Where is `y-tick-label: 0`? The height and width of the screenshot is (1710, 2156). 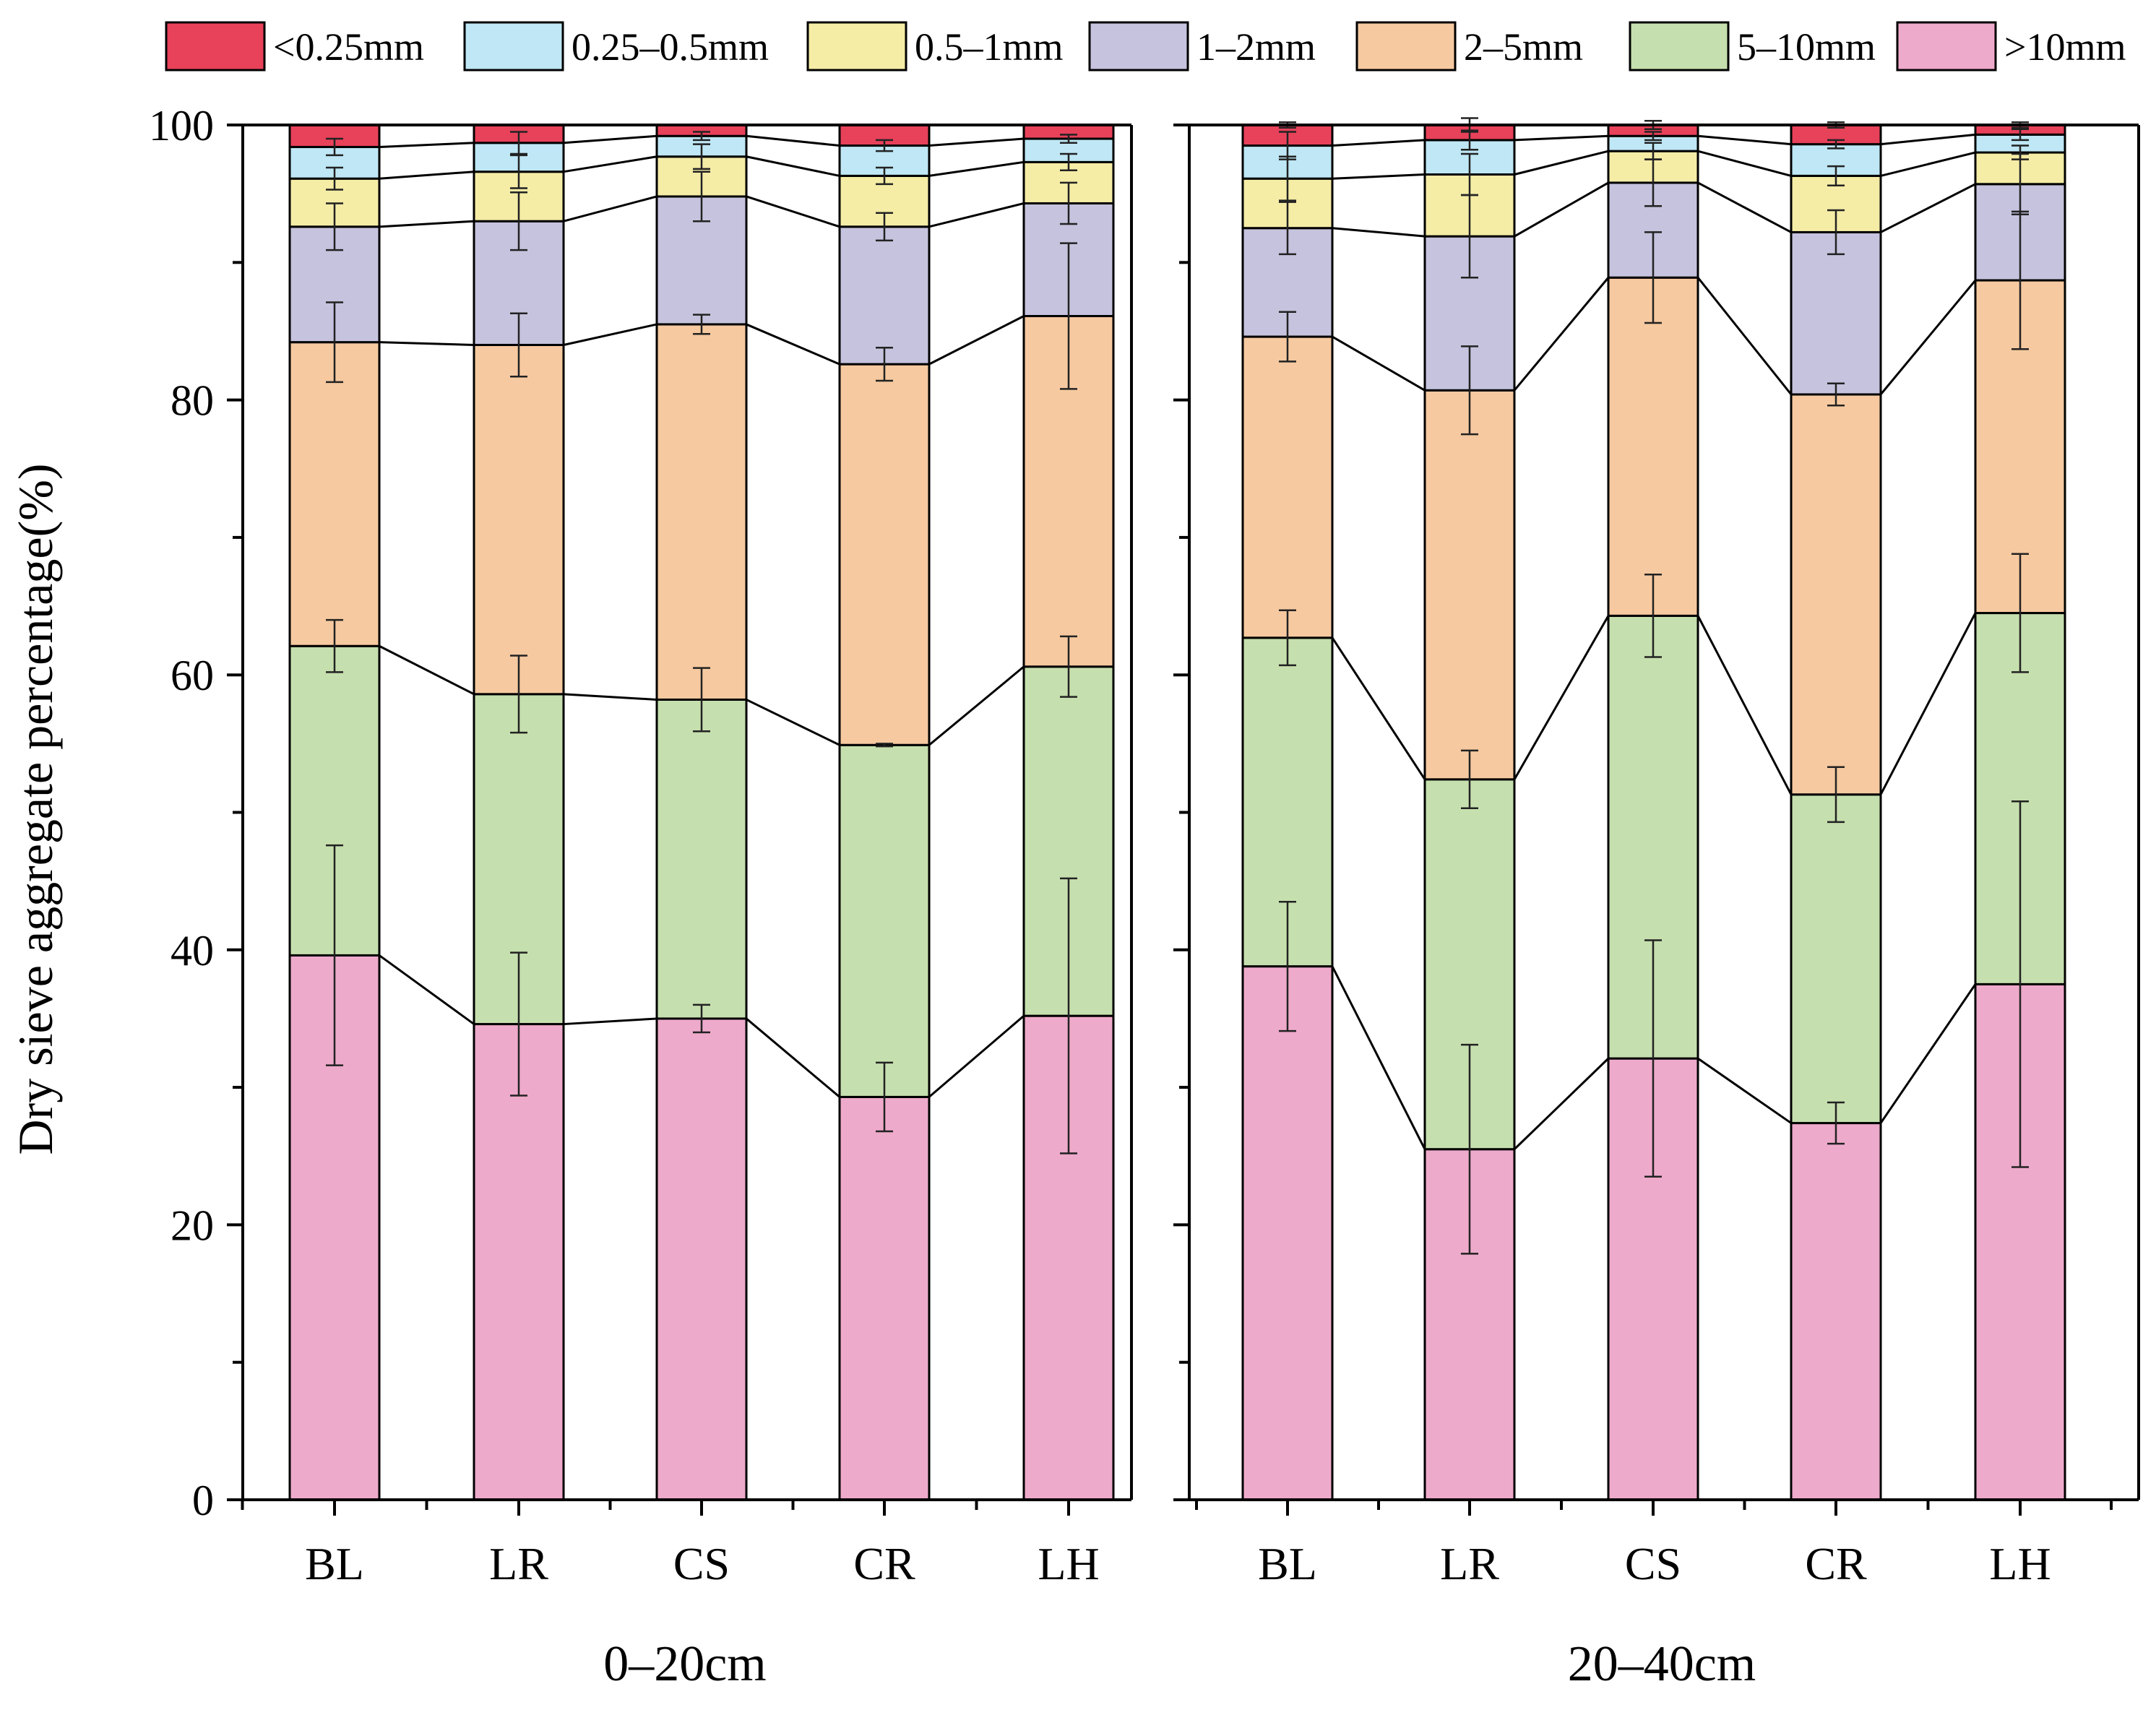 y-tick-label: 0 is located at coordinates (203, 1501).